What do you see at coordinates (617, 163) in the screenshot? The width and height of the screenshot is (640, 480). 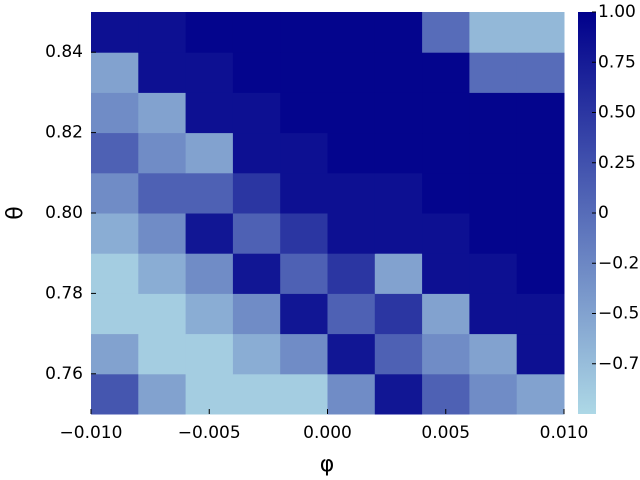 I see `colorbar-tick-label: 0.25` at bounding box center [617, 163].